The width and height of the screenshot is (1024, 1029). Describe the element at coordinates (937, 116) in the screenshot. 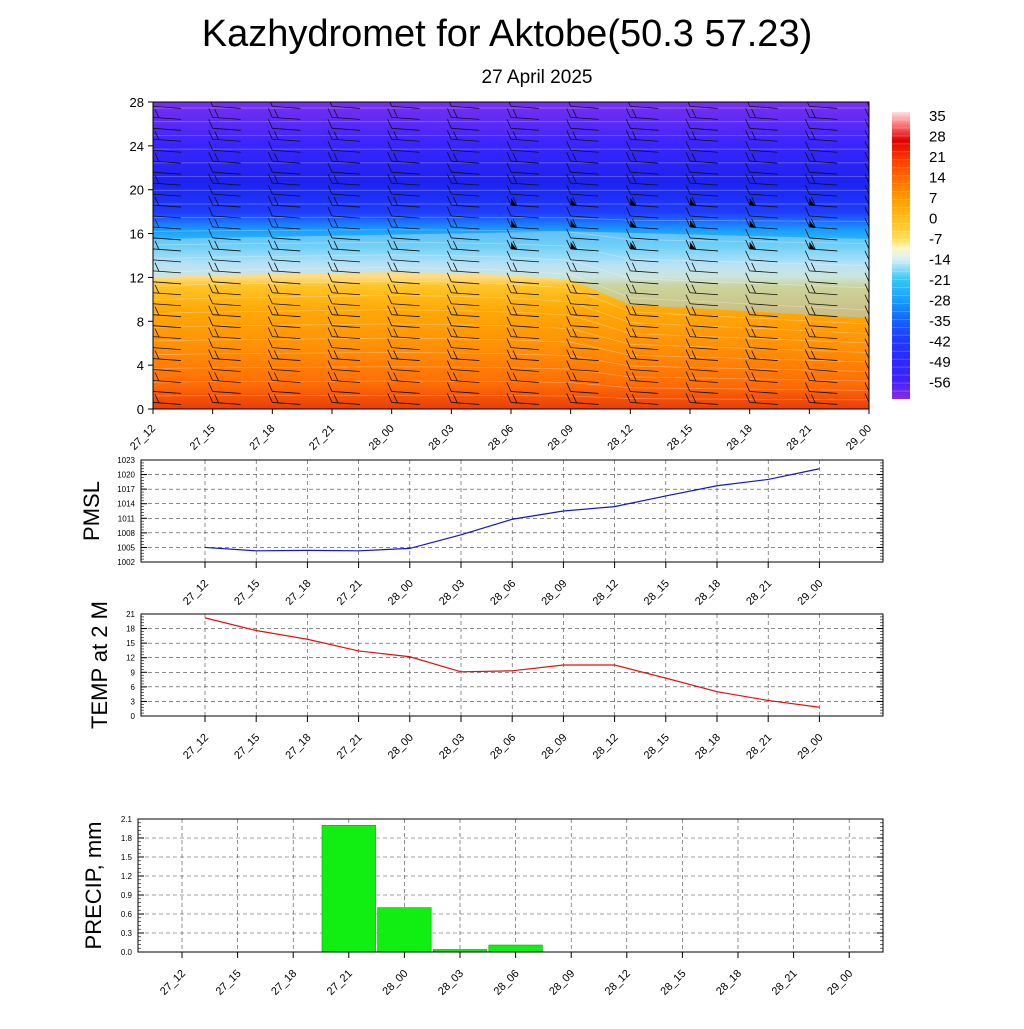

I see `colorbar-label: 35` at that location.